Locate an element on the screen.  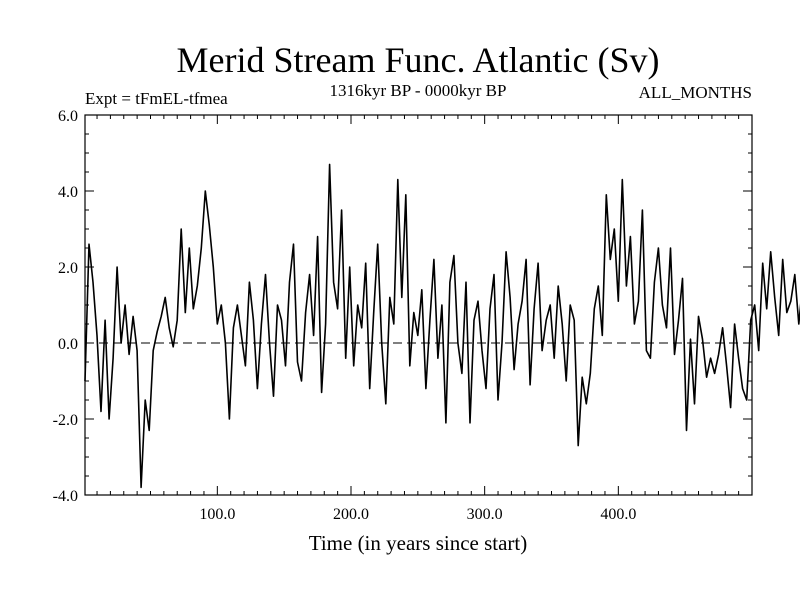
y-tick-label: 4.0 is located at coordinates (68, 192).